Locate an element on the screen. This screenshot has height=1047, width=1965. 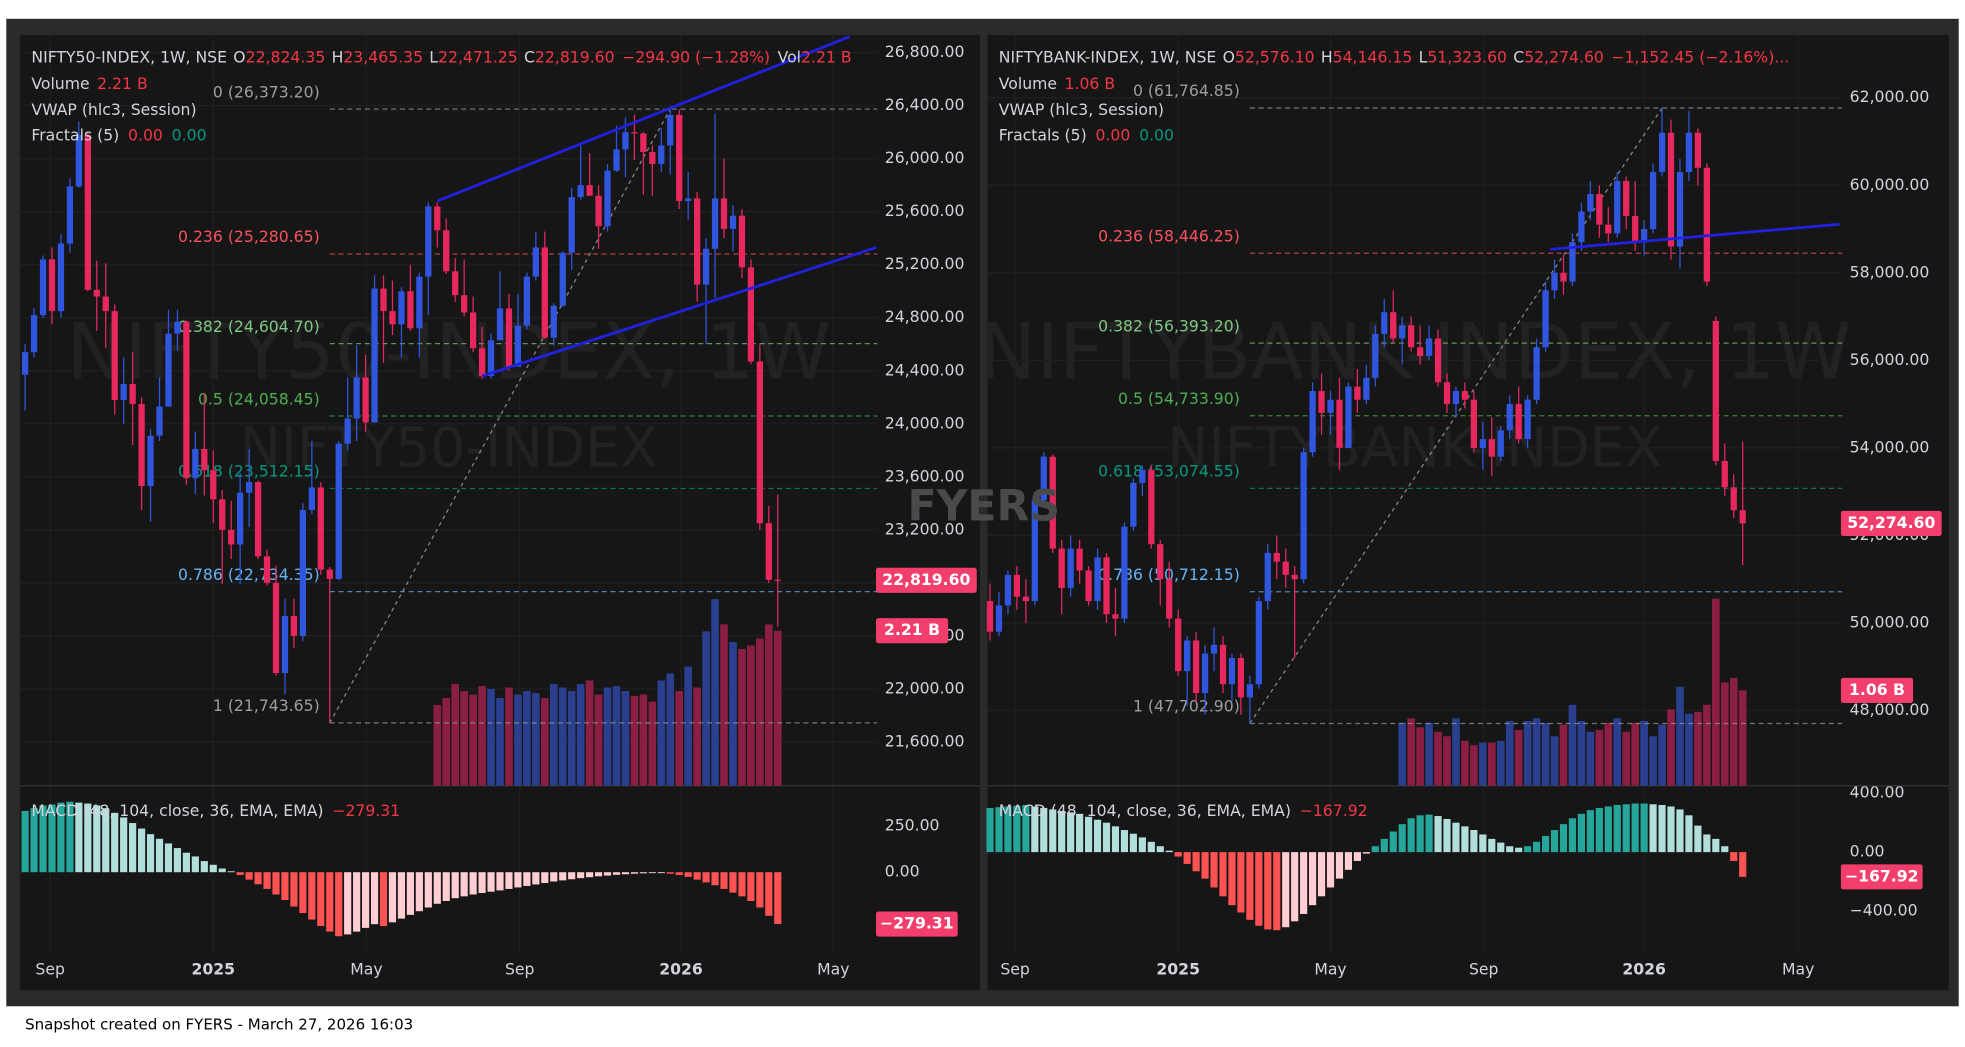
vwap-legend: VWAP (hlc3, Session) is located at coordinates (1081, 109).